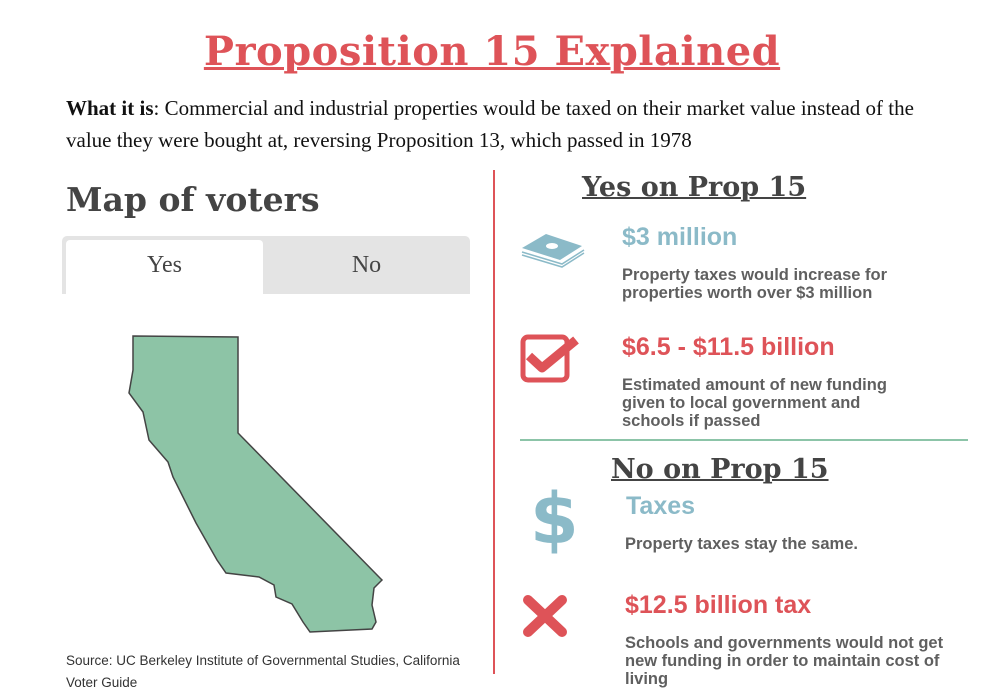 The image size is (984, 700). What do you see at coordinates (741, 544) in the screenshot?
I see `no-item-1-desc: Property taxes stay the same.` at bounding box center [741, 544].